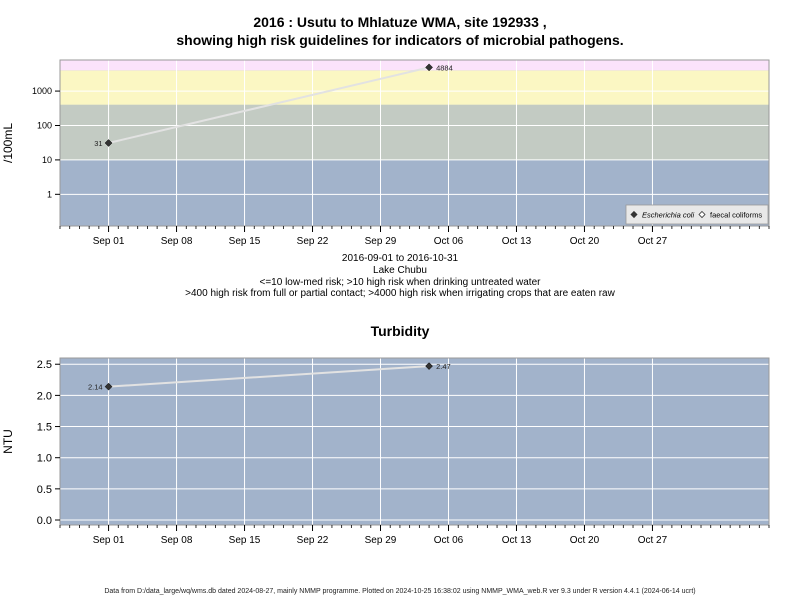 The width and height of the screenshot is (800, 600). What do you see at coordinates (44, 459) in the screenshot?
I see `y-tick-label: 1.0` at bounding box center [44, 459].